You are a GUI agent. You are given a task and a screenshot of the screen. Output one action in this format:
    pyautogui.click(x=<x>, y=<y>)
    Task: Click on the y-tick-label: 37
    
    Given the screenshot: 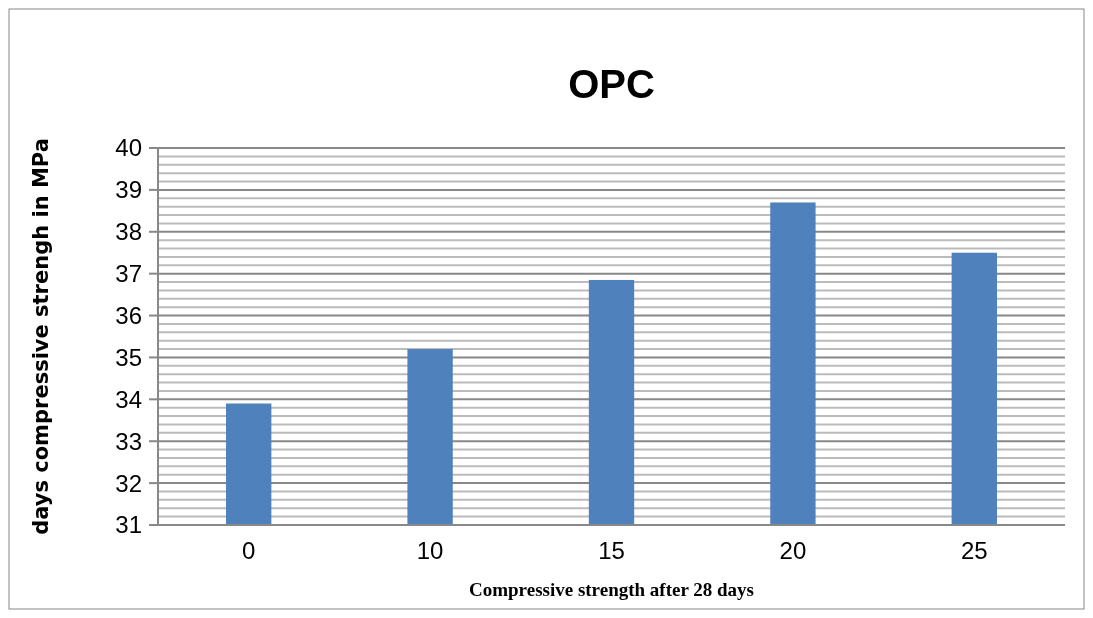 What is the action you would take?
    pyautogui.click(x=128, y=274)
    